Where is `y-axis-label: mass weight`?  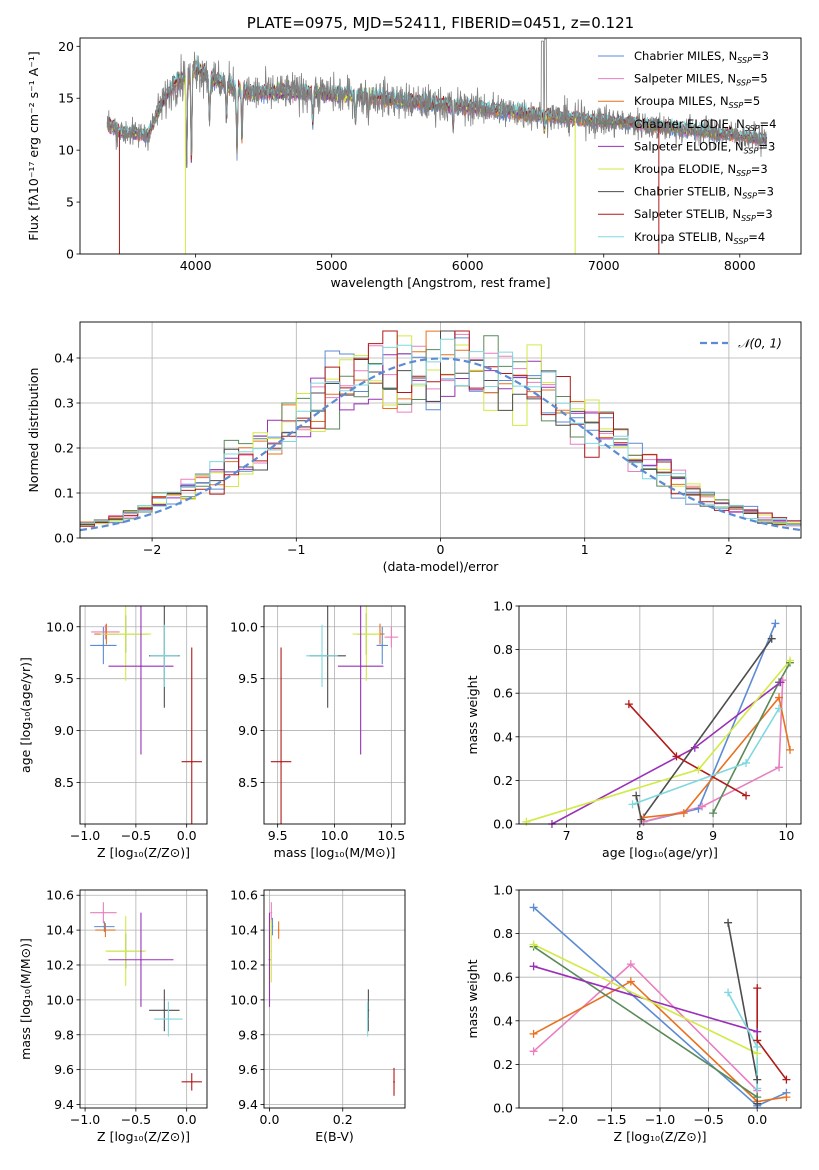
y-axis-label: mass weight is located at coordinates (472, 998).